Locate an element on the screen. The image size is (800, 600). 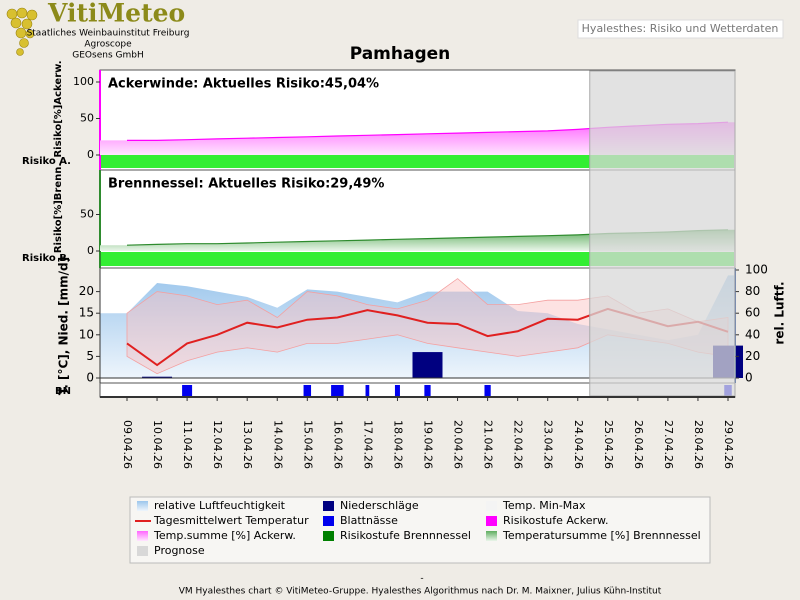
x-tick-label: 20.04.26 is located at coordinates (458, 444).